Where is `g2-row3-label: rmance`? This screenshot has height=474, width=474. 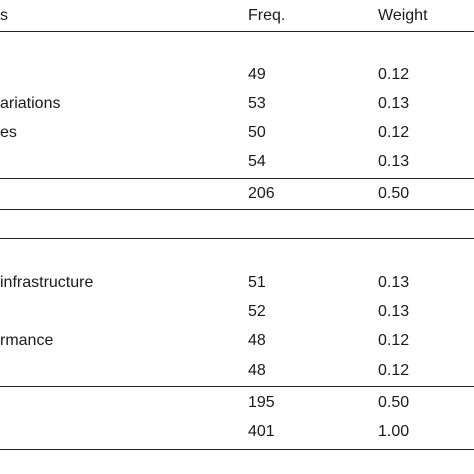 g2-row3-label: rmance is located at coordinates (27, 340).